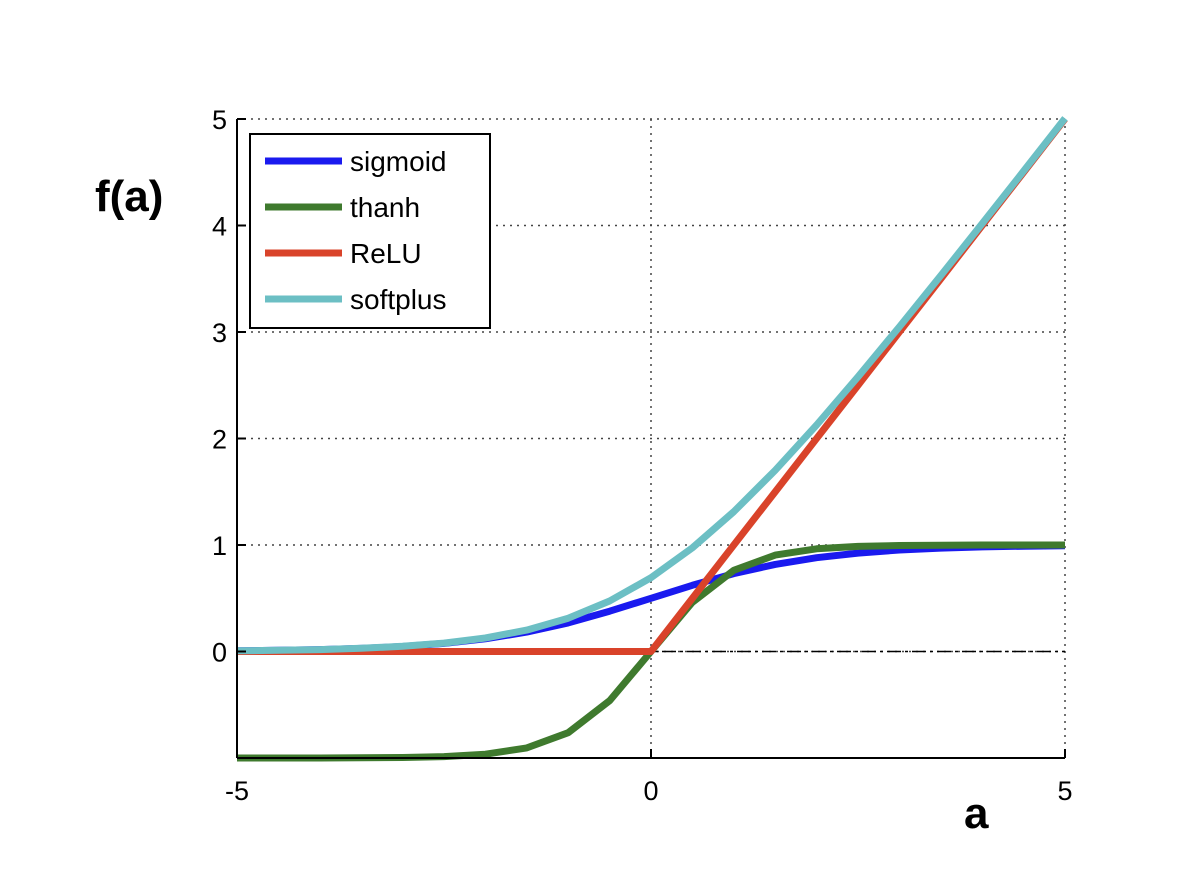 This screenshot has height=894, width=1192. I want to click on legend-label-softplus: softplus, so click(398, 299).